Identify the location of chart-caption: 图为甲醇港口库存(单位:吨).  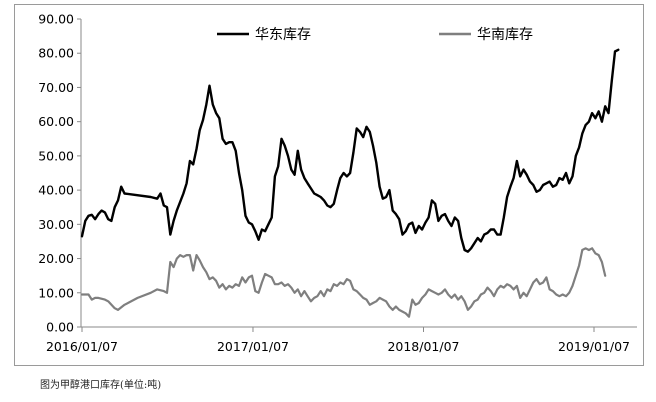
(101, 385).